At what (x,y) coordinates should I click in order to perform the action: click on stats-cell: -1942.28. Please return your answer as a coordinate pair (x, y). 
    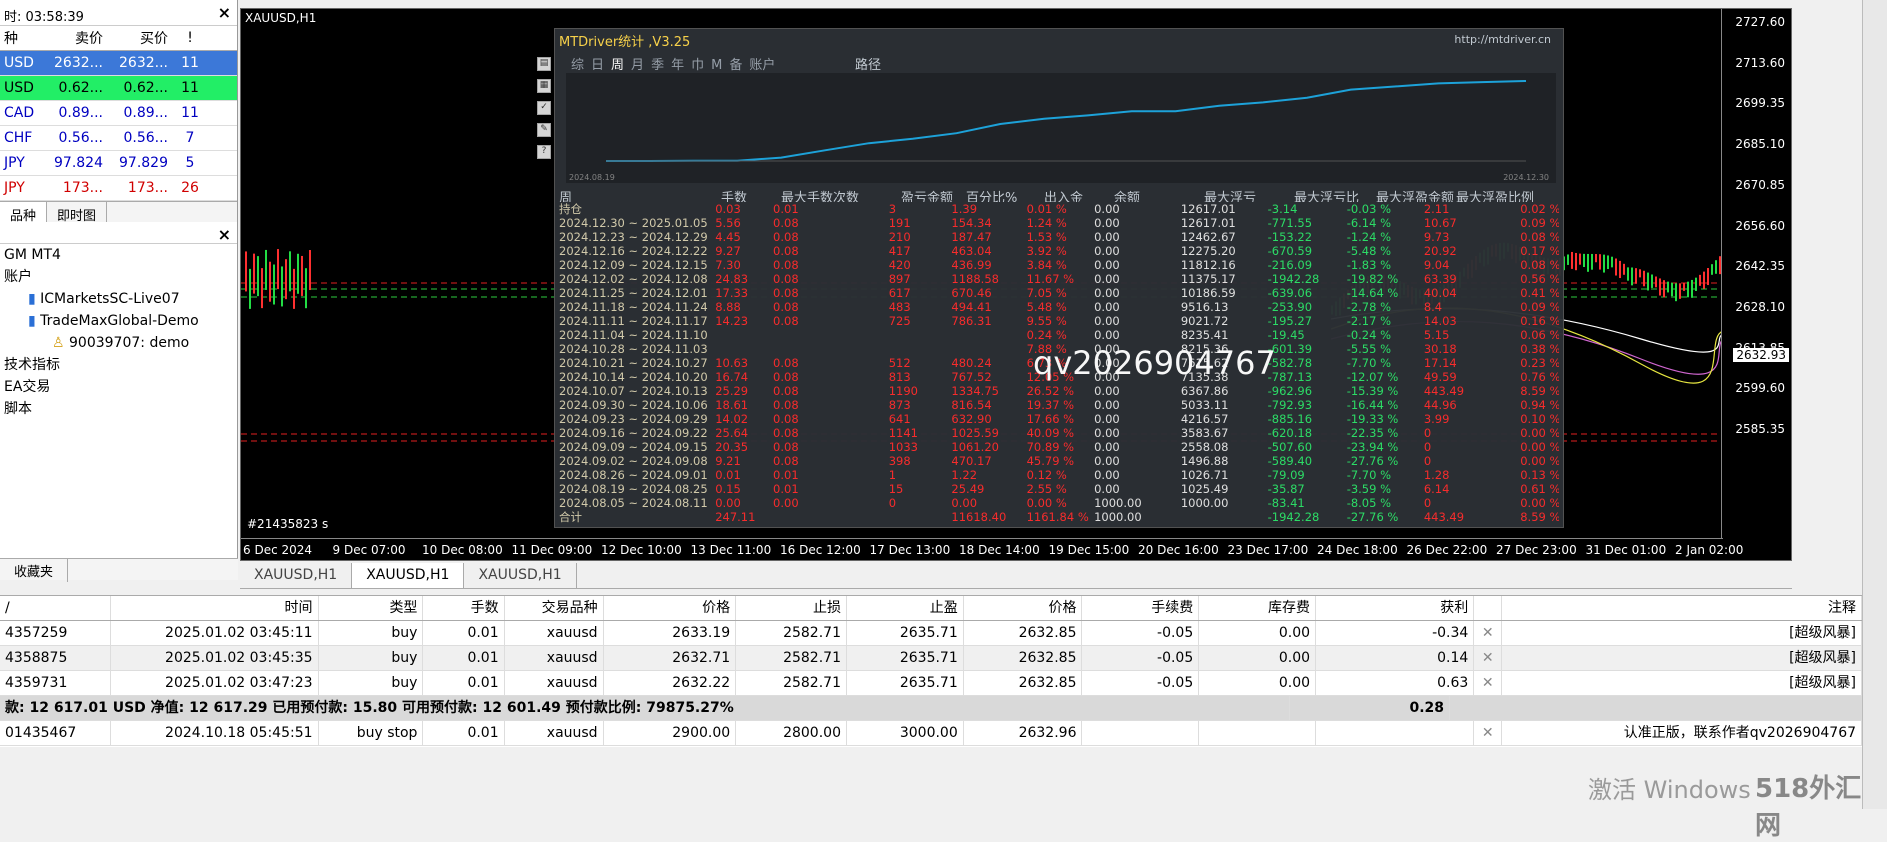
    Looking at the image, I should click on (1293, 517).